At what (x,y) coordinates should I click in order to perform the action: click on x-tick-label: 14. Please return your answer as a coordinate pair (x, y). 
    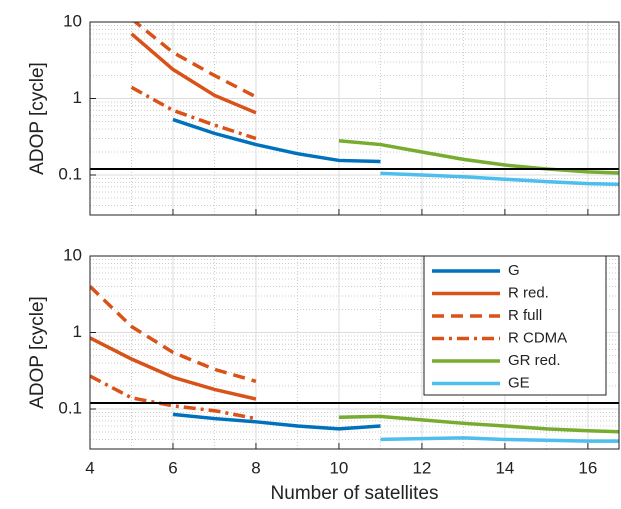
    Looking at the image, I should click on (504, 467).